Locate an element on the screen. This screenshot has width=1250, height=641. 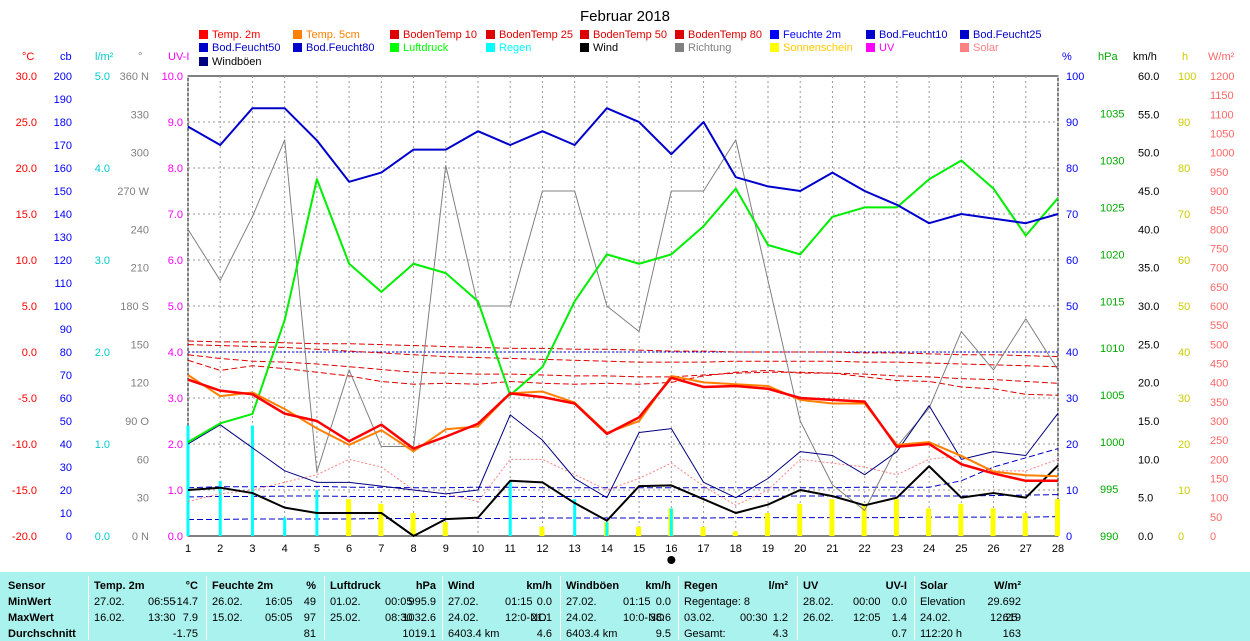
axis-temp-tick-6: 0.0 is located at coordinates (29, 353).